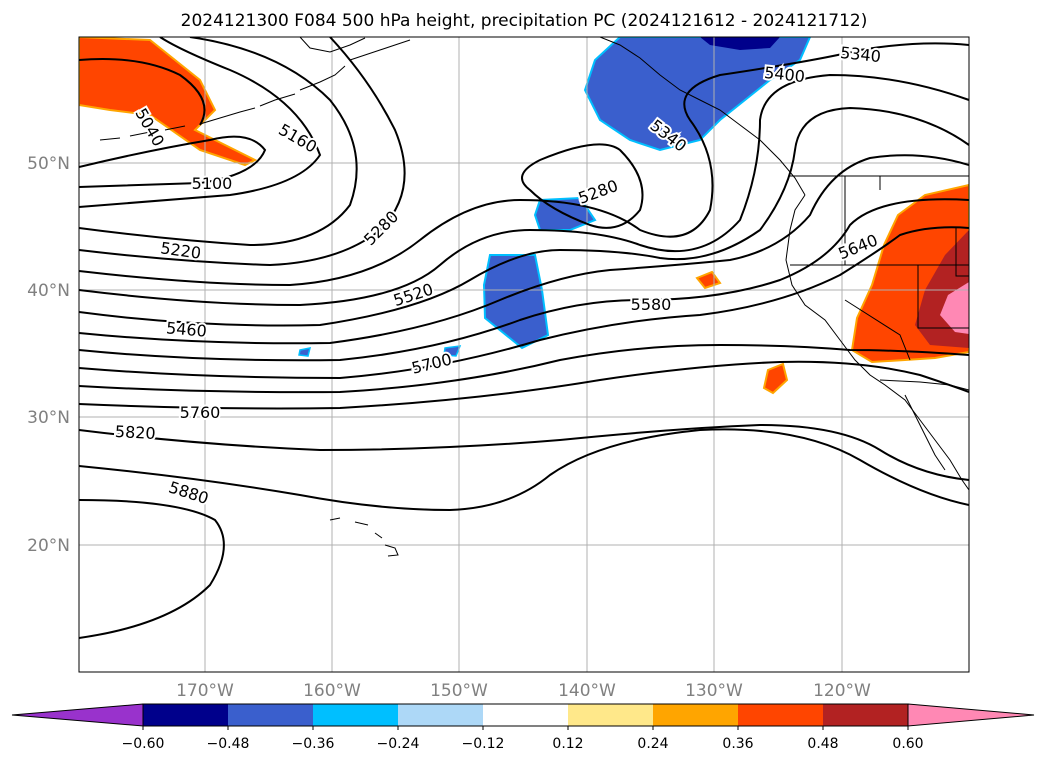  Describe the element at coordinates (567, 744) in the screenshot. I see `colorbar-tick-label: 0.12` at that location.